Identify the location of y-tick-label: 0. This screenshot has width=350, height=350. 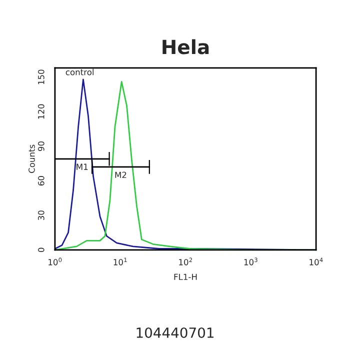
(41, 250).